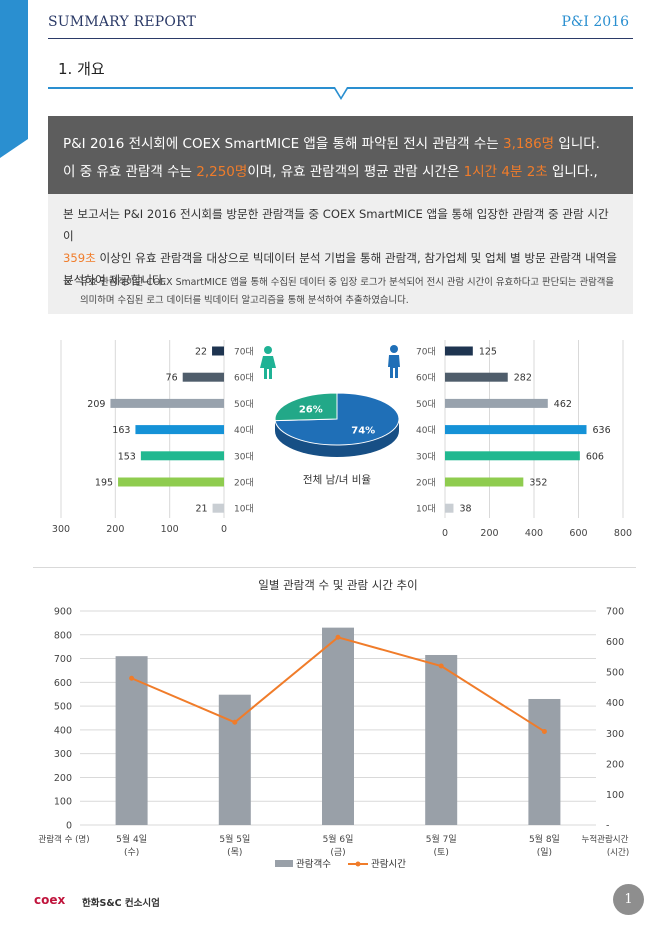 The image size is (655, 926). What do you see at coordinates (426, 509) in the screenshot?
I see `category-label: 10대` at bounding box center [426, 509].